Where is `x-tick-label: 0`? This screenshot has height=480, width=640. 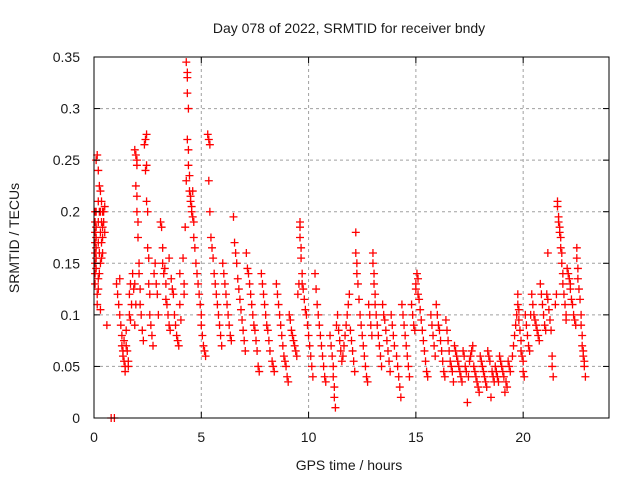
x-tick-label: 0 is located at coordinates (94, 437).